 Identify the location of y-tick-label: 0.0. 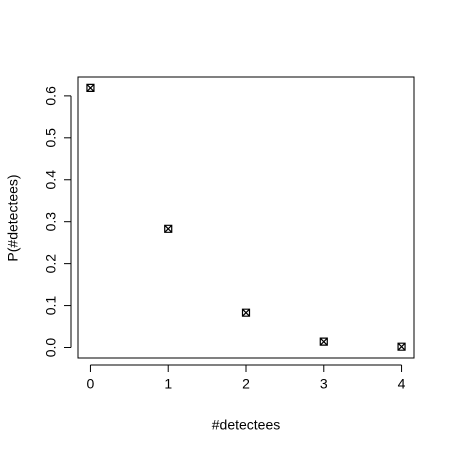
(51, 348).